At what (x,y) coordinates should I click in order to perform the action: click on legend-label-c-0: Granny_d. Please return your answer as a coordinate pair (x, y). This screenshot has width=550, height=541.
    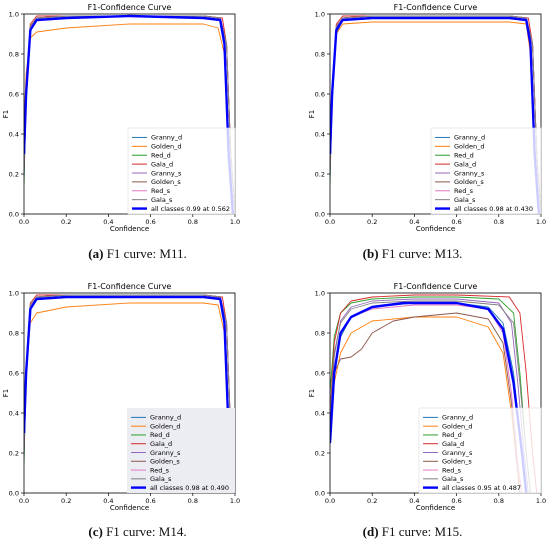
    Looking at the image, I should click on (165, 418).